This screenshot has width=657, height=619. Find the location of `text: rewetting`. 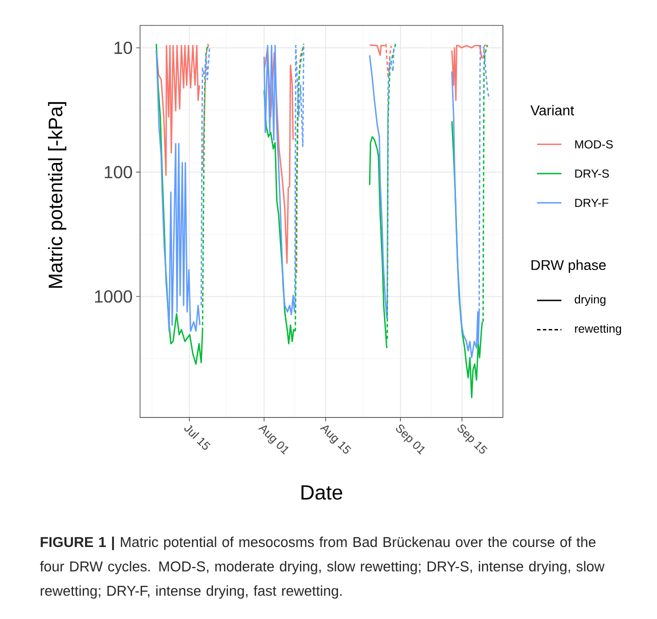

text: rewetting is located at coordinates (598, 329).